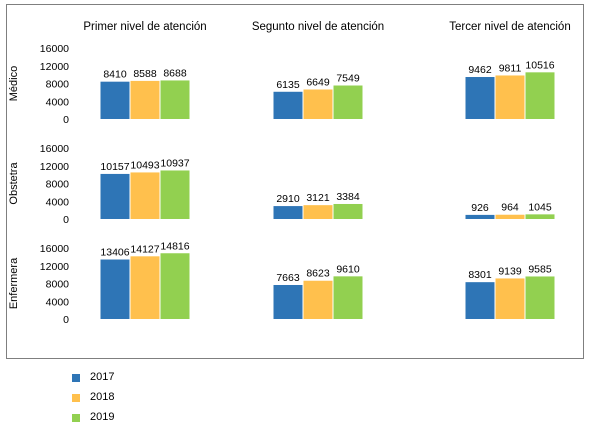 The image size is (590, 435). I want to click on bar-obstetra-col1-2019, so click(175, 194).